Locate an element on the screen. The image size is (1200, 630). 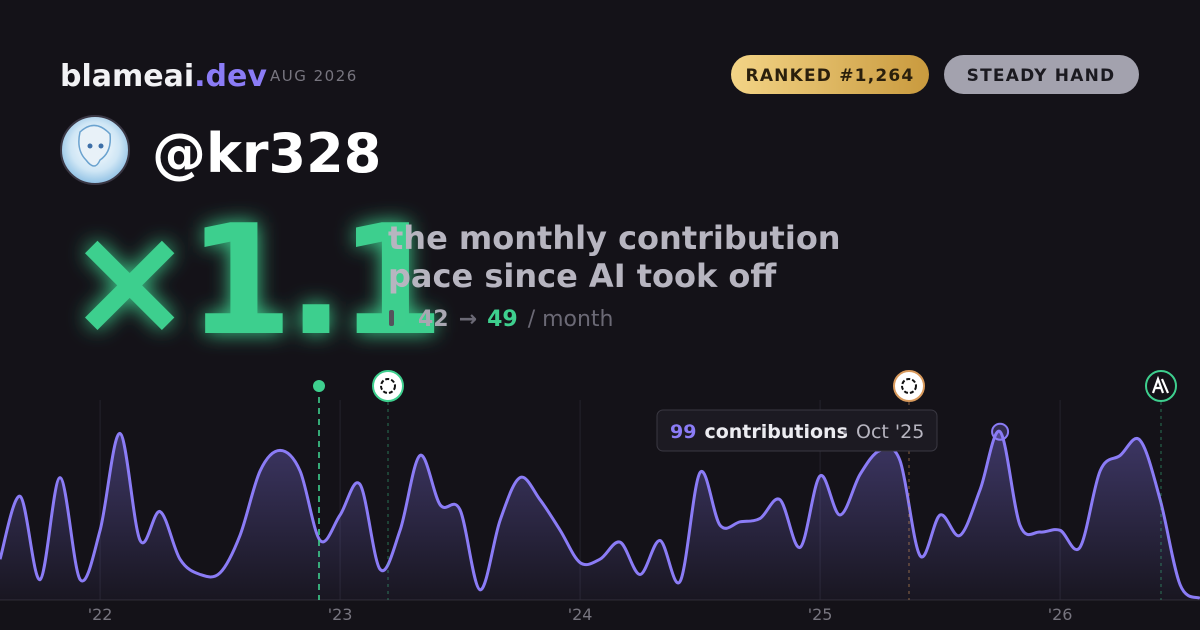
pace: 42 → 49 / month is located at coordinates (516, 319).